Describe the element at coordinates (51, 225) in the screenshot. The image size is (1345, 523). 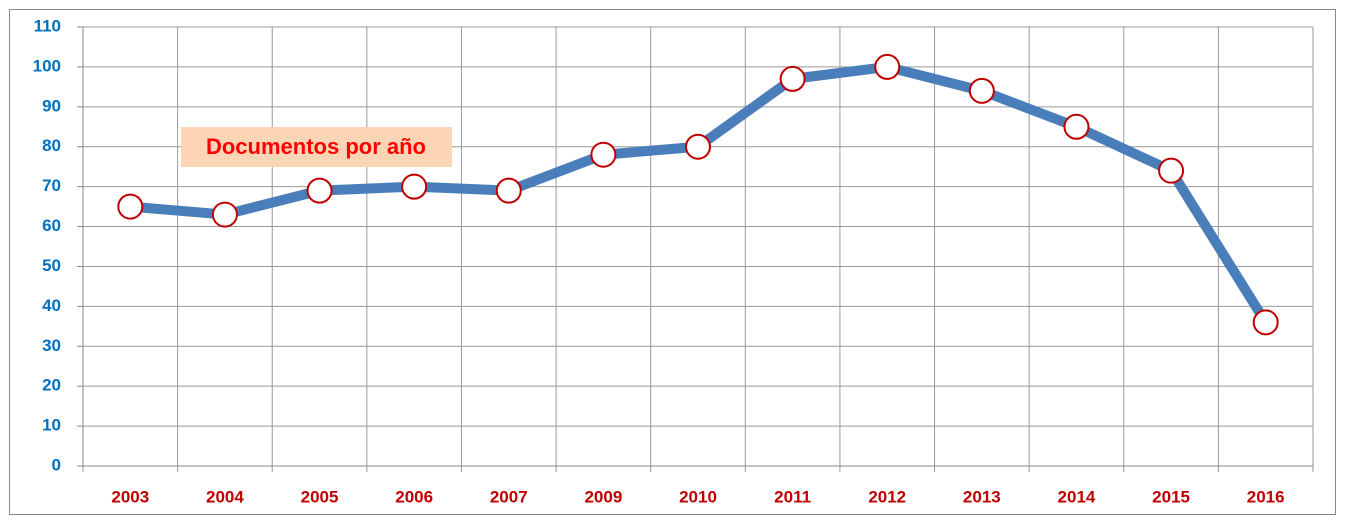
I see `y-tick-label: 60` at that location.